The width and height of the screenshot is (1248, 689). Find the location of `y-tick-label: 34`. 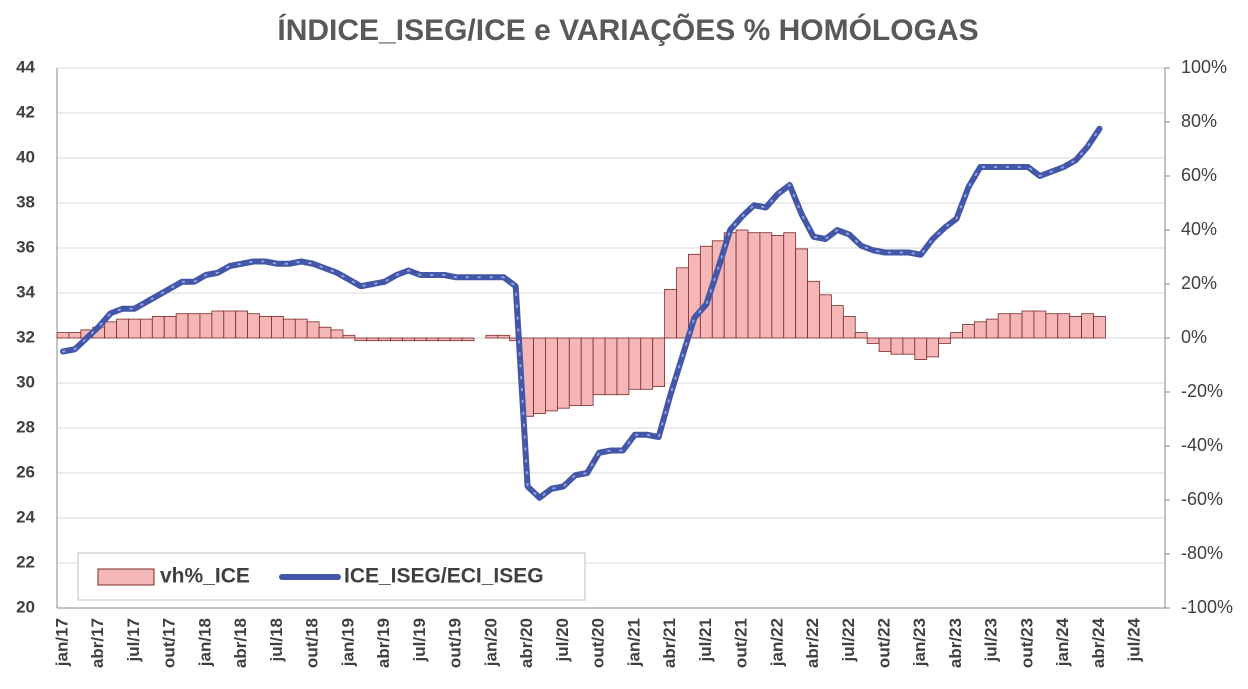

y-tick-label: 34 is located at coordinates (25, 291).